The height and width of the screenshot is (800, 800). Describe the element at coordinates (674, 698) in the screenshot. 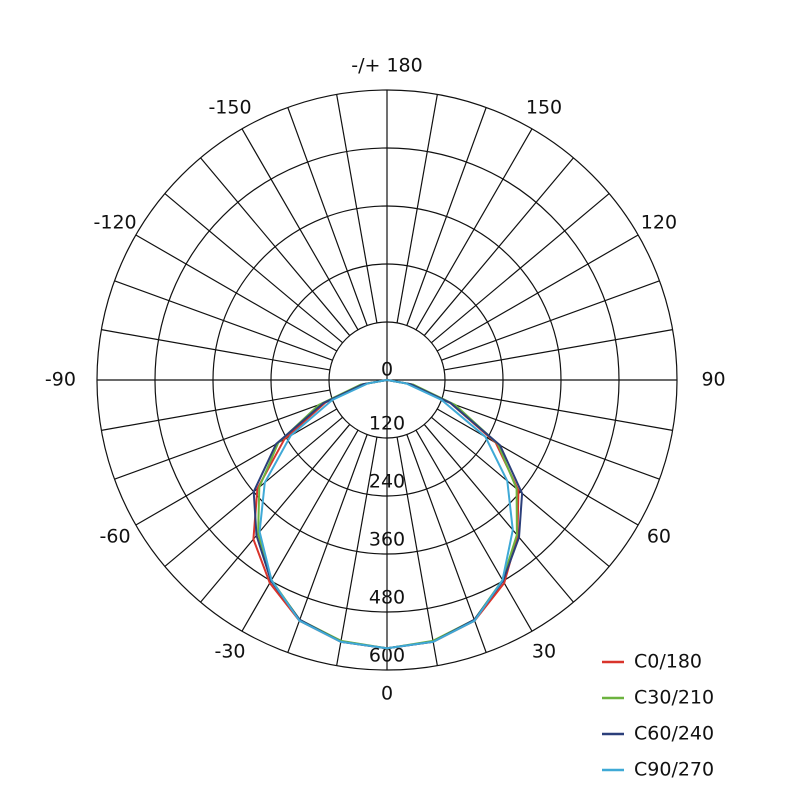

I see `legend-label: C30/210` at that location.